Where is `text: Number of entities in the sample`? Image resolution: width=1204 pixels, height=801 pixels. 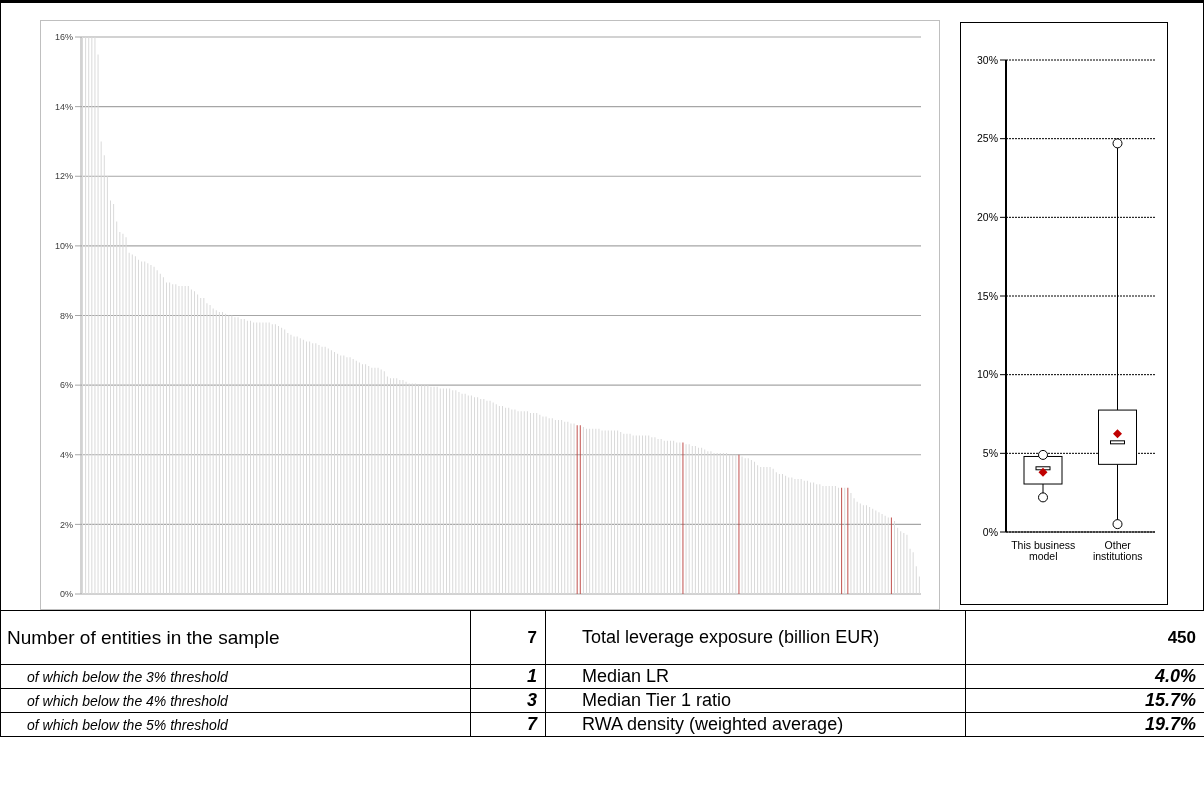 text: Number of entities in the sample is located at coordinates (235, 637).